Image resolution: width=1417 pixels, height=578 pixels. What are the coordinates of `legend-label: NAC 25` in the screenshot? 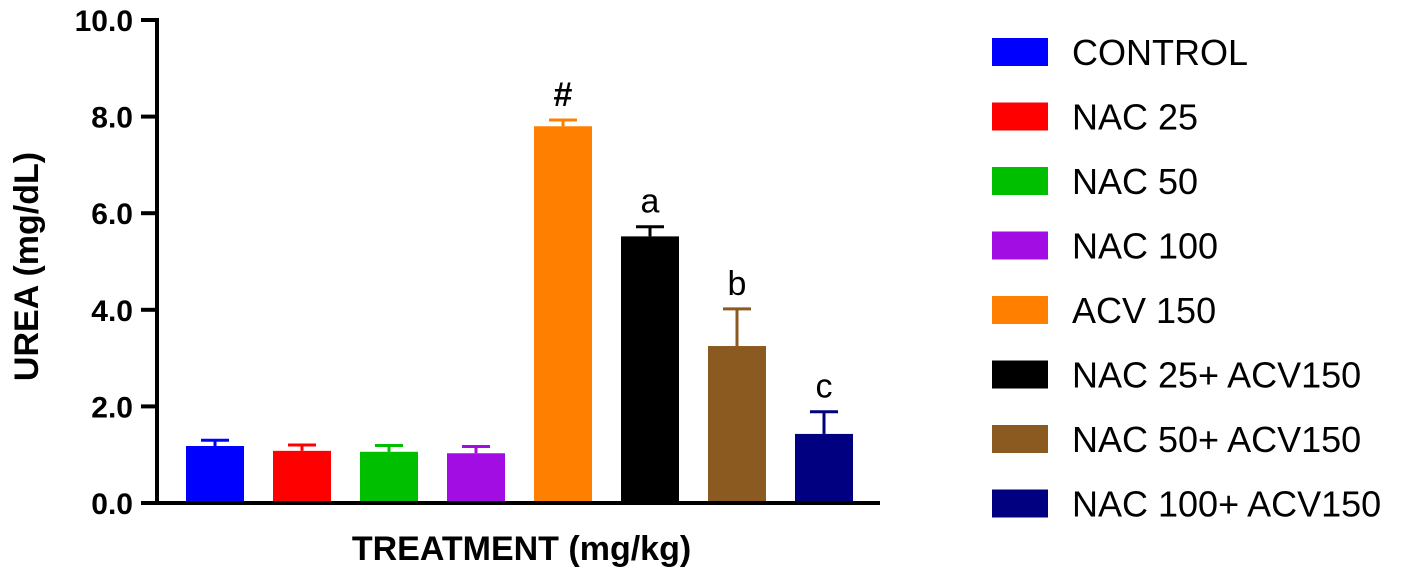 It's located at (1135, 117).